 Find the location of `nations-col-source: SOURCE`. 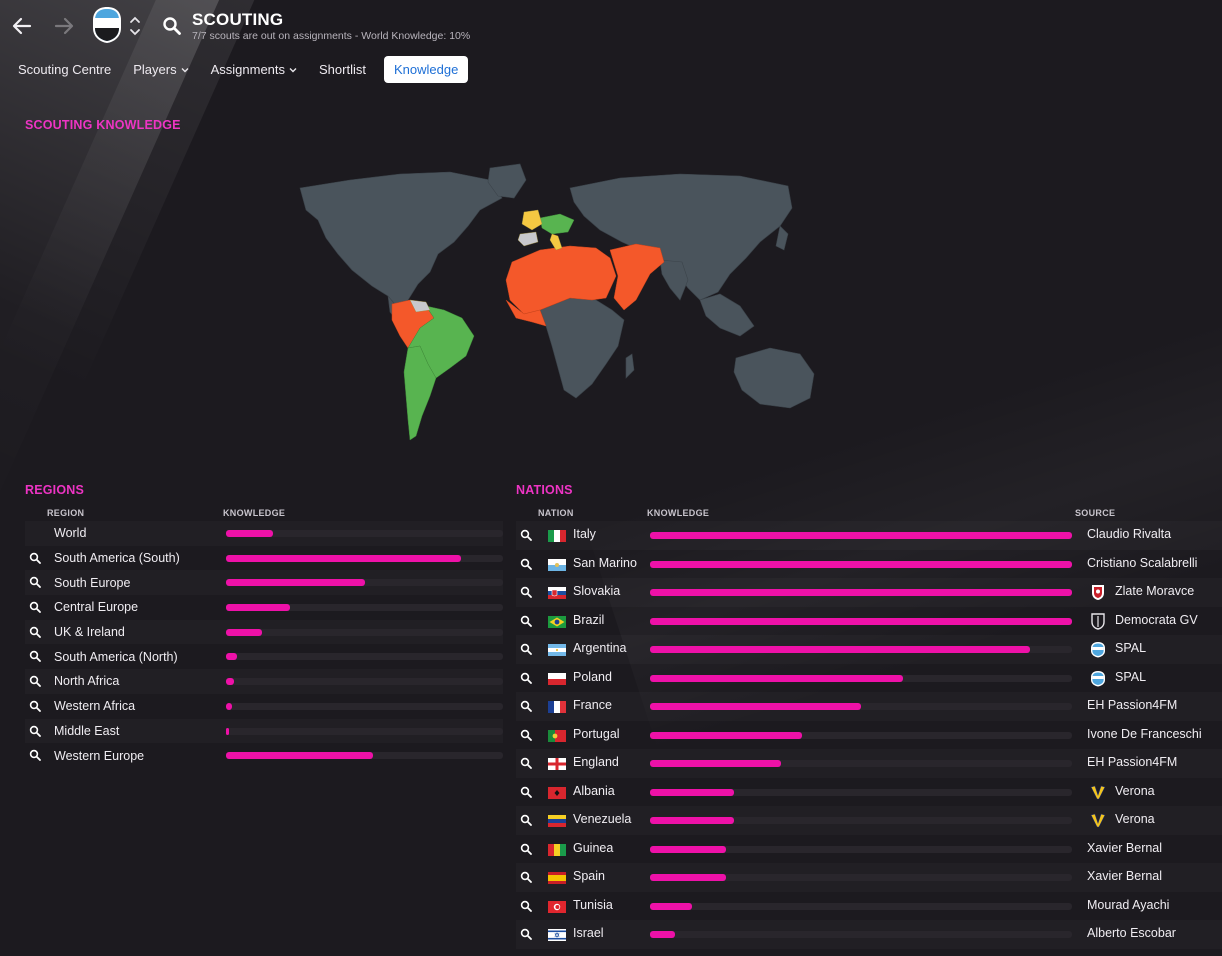

nations-col-source: SOURCE is located at coordinates (1095, 513).